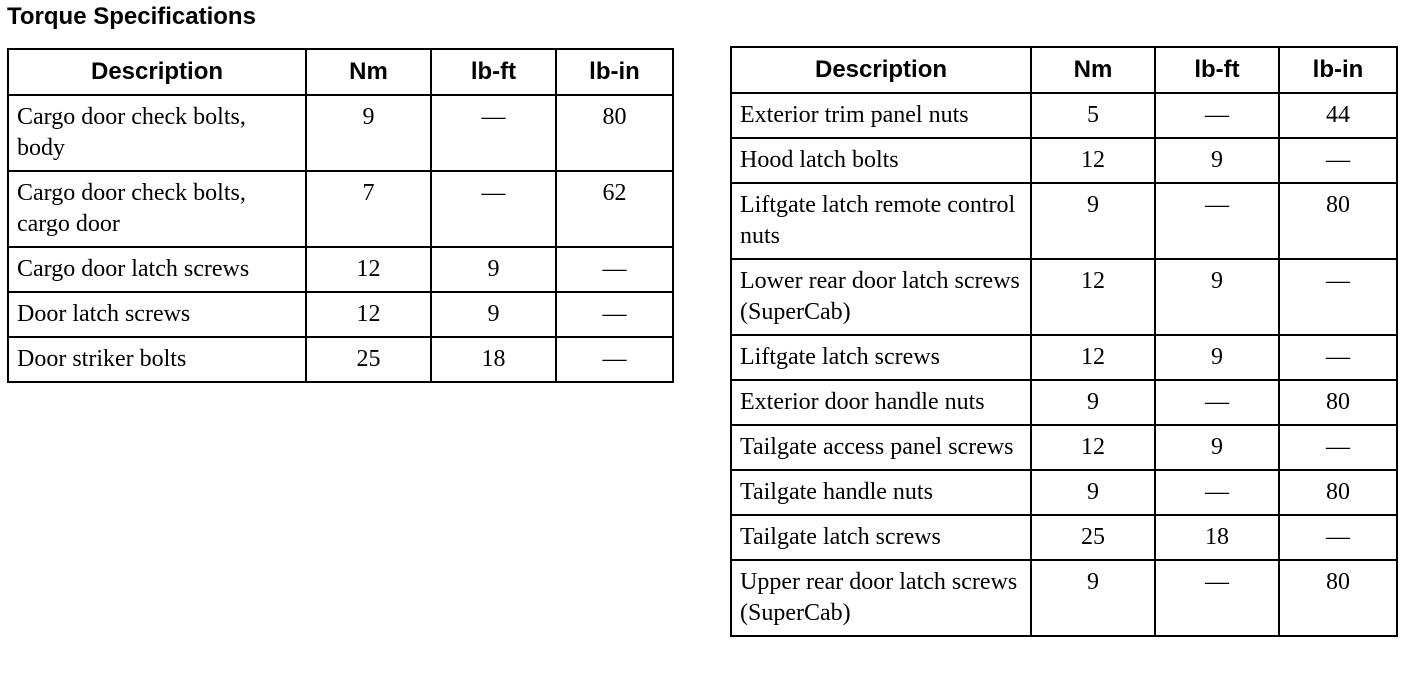 The height and width of the screenshot is (696, 1408). I want to click on table-row: Tailgate latch screws 25 18—, so click(1064, 537).